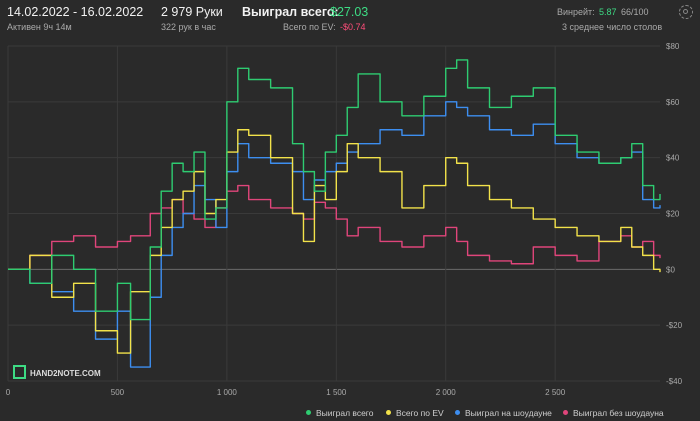 Image resolution: width=700 pixels, height=421 pixels. I want to click on legend-label: Выиграл всего, so click(345, 413).